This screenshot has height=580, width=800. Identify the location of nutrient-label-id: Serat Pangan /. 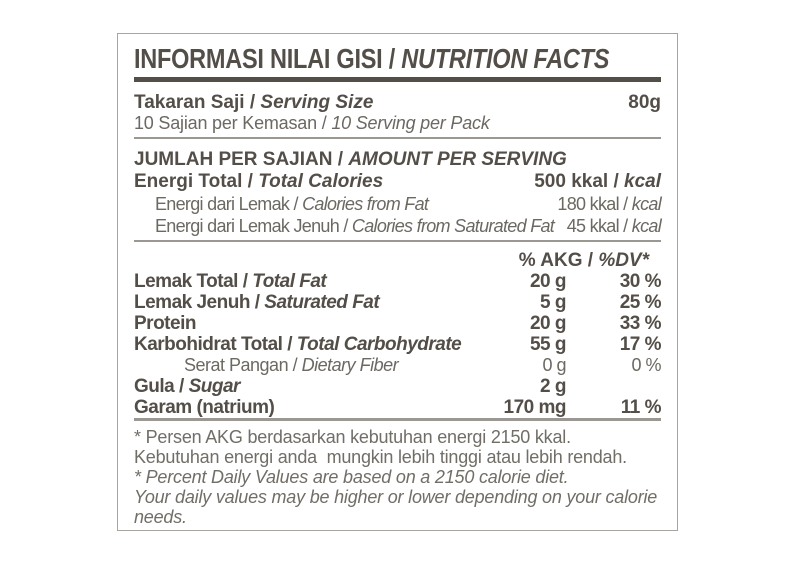
(243, 365).